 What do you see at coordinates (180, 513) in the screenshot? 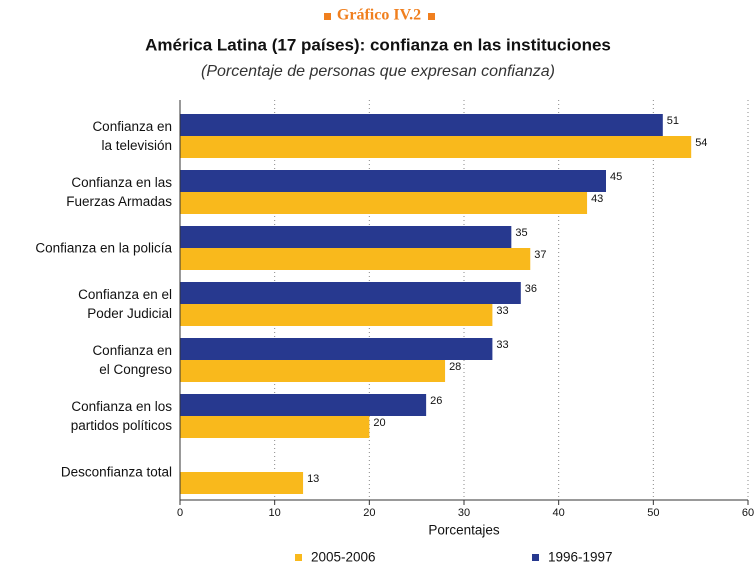
I see `x-tick-label: 0` at bounding box center [180, 513].